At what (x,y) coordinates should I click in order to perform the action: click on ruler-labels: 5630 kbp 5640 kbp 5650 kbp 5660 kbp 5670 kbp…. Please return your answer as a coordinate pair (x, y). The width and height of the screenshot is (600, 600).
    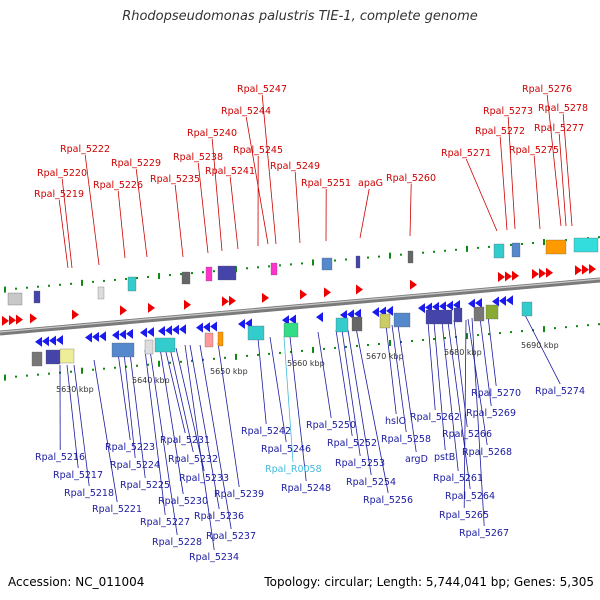
    Looking at the image, I should click on (307, 367).